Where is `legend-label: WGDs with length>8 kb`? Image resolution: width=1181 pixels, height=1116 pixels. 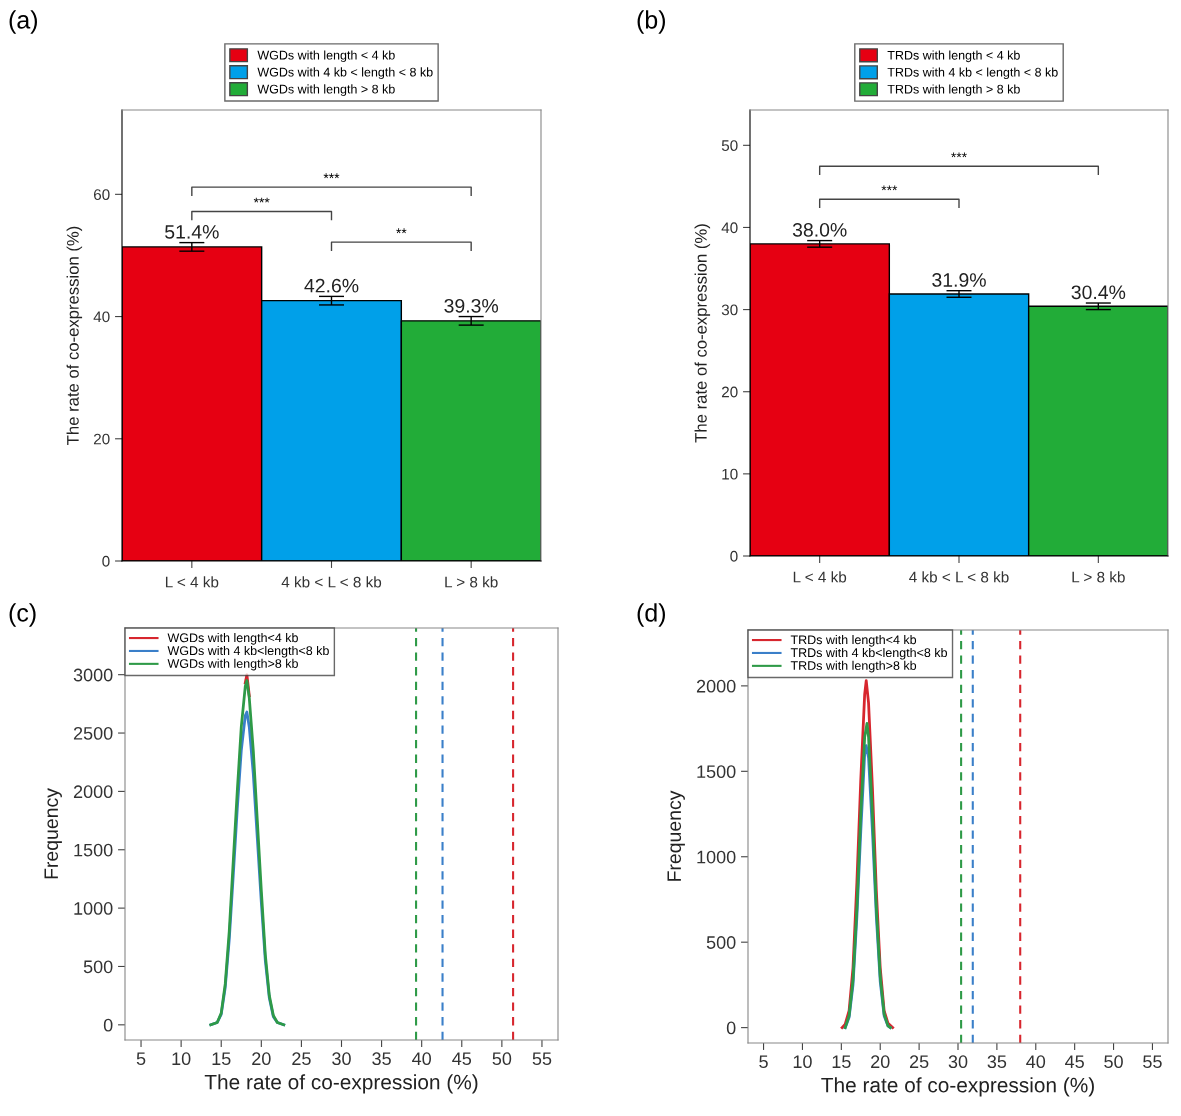
legend-label: WGDs with length>8 kb is located at coordinates (232, 664).